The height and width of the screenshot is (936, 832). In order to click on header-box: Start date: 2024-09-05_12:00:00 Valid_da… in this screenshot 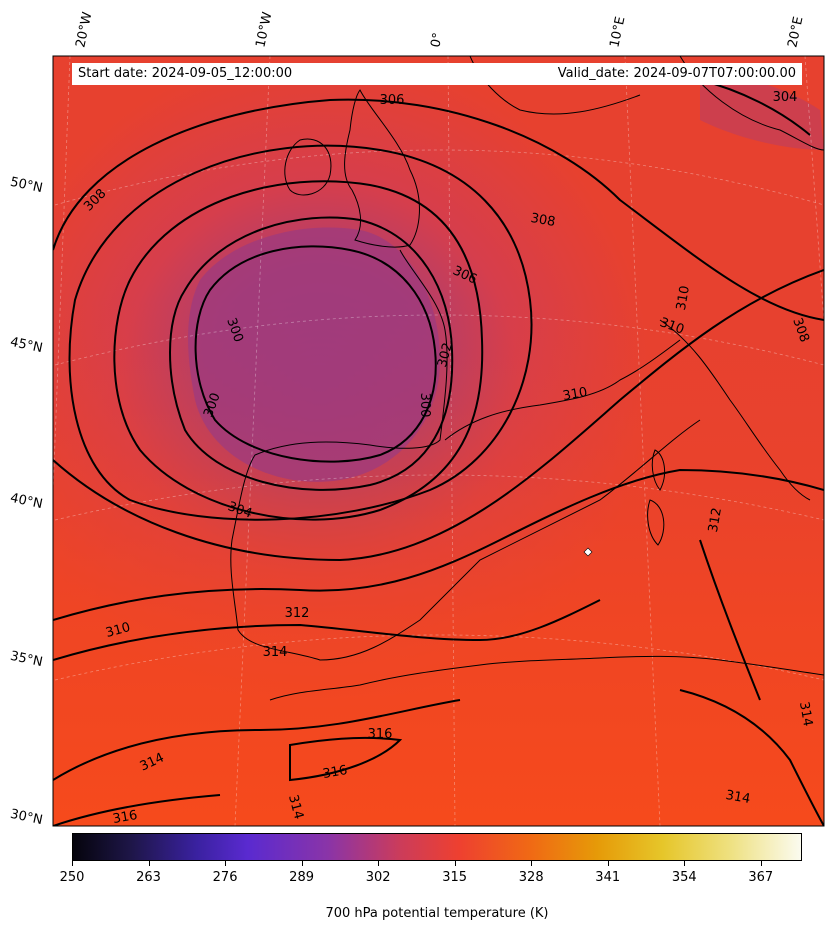, I will do `click(437, 74)`.